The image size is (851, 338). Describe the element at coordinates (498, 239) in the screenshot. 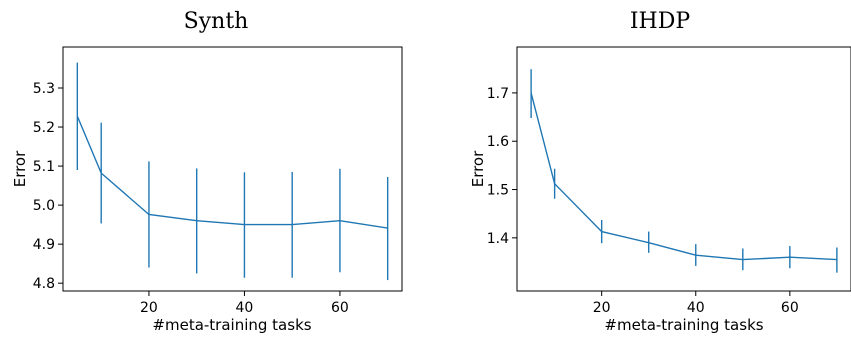

I see `ihdp-y-tick-label: 1.4` at that location.